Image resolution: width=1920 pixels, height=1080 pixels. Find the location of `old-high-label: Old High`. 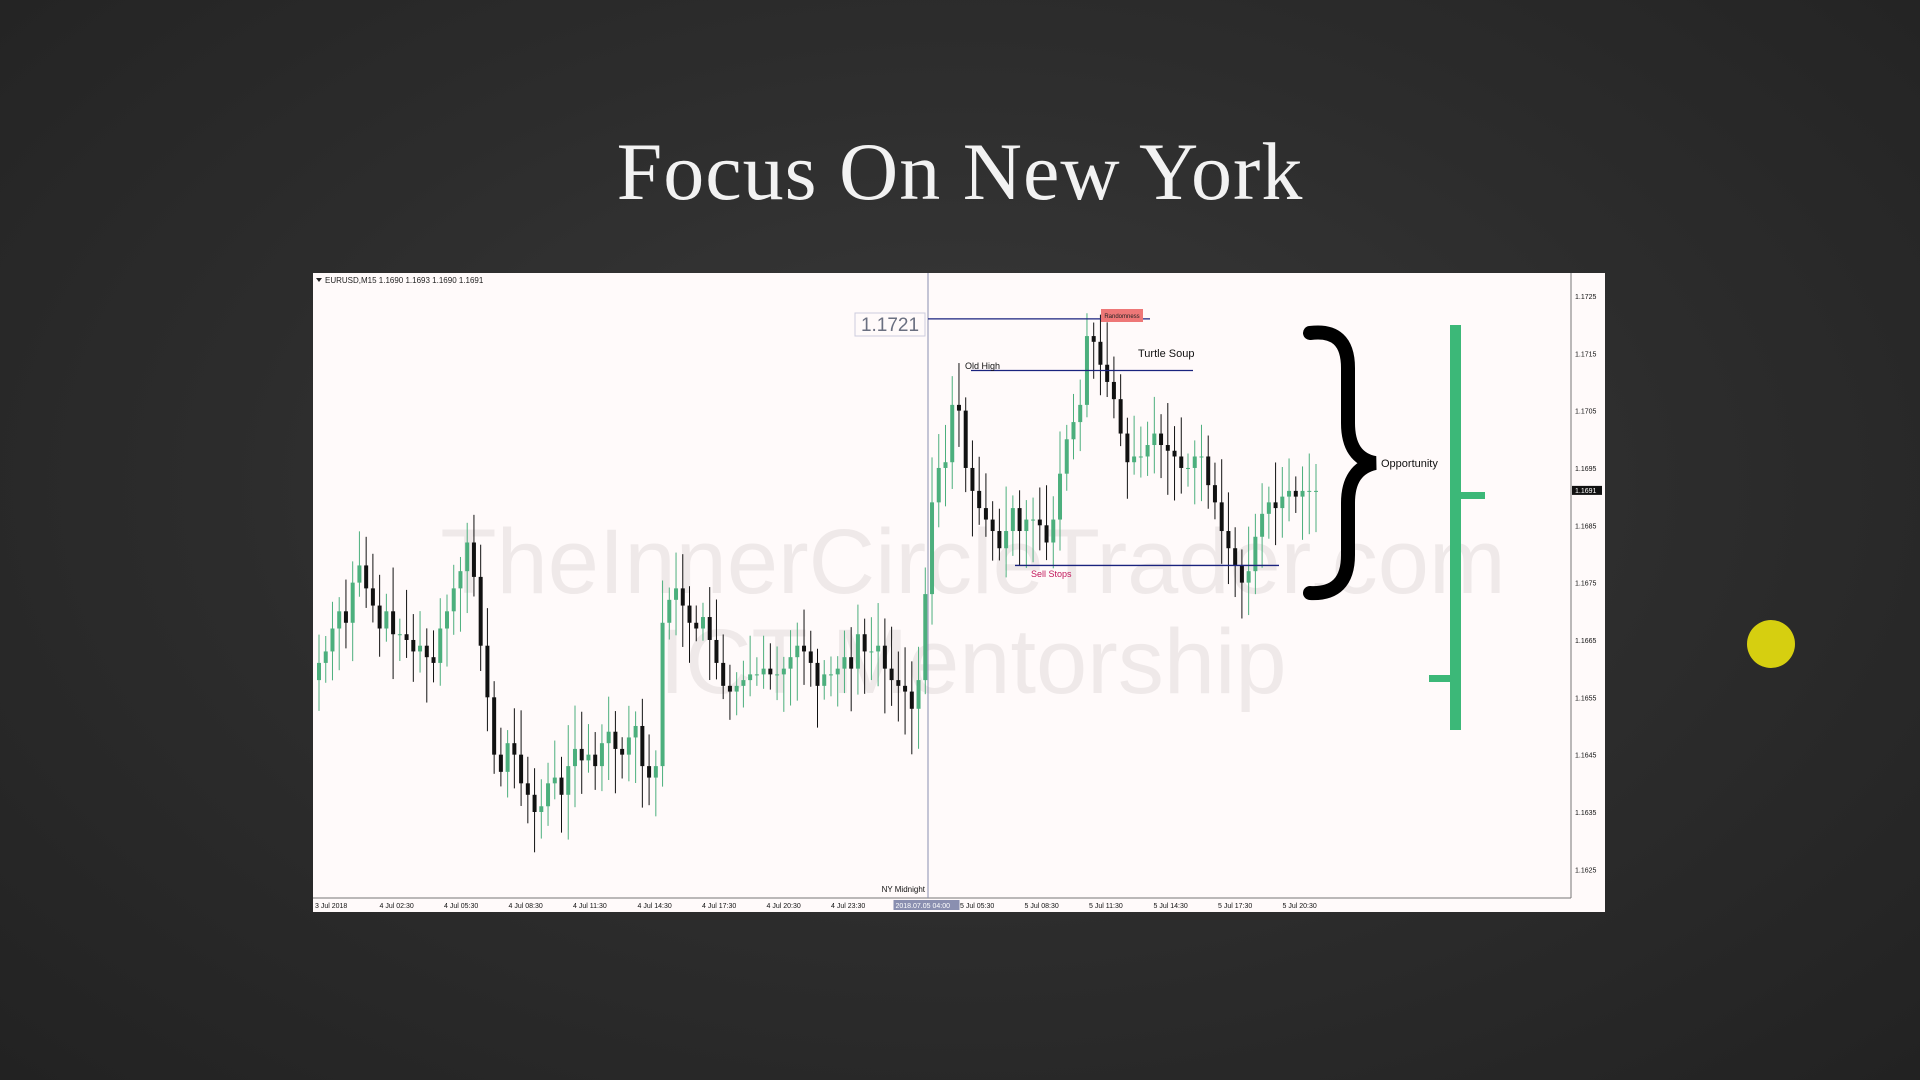

old-high-label: Old High is located at coordinates (982, 366).